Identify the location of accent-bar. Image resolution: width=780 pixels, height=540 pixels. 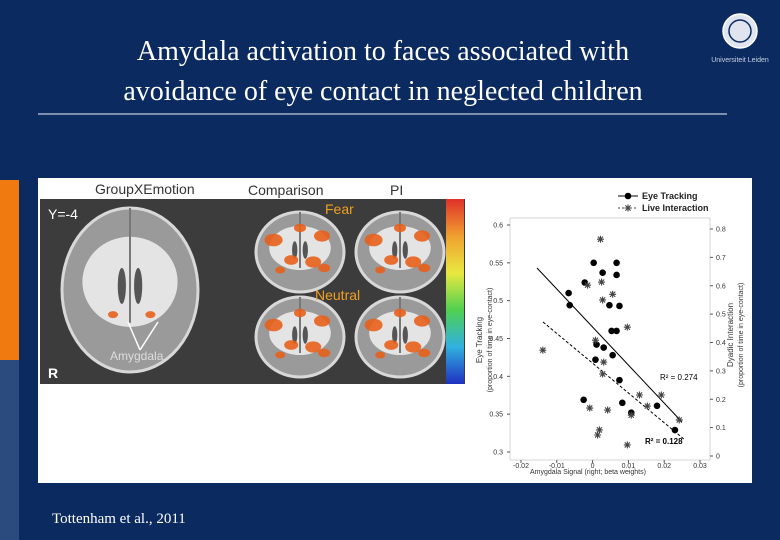
(9, 450).